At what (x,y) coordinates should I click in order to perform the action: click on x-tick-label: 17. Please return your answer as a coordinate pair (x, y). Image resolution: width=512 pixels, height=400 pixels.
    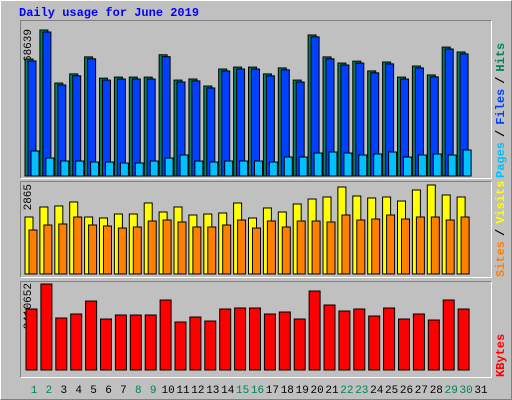
    Looking at the image, I should click on (272, 391).